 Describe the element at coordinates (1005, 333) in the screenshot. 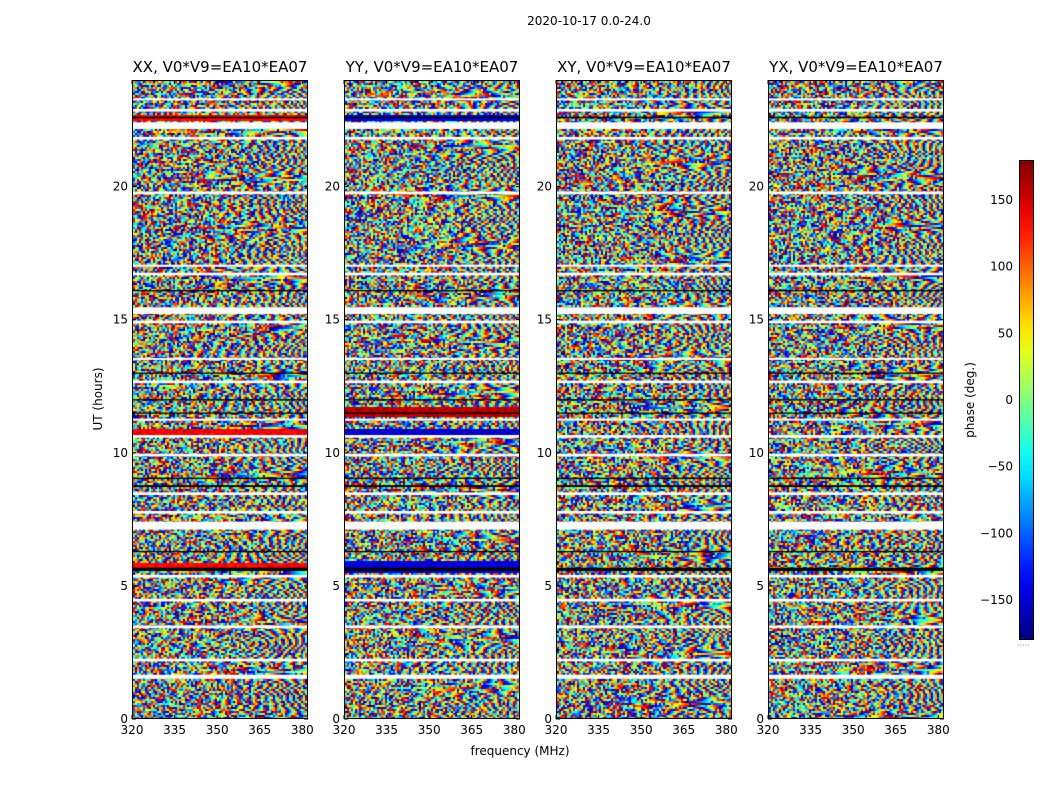

I see `colorbar-tick-label: 50` at that location.